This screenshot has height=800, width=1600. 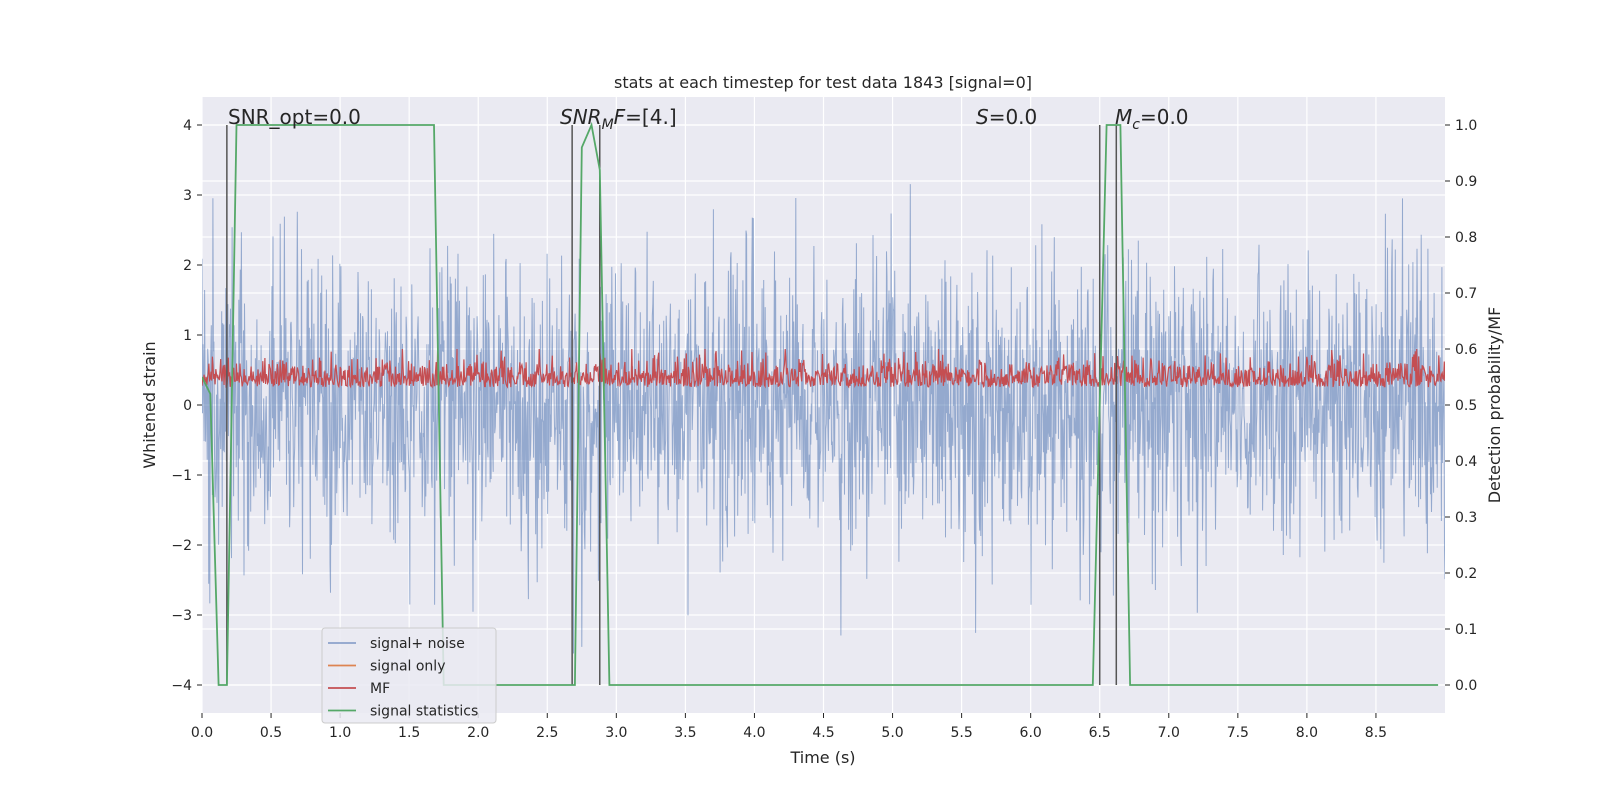 I want to click on y-axis-label: Whitened strain, so click(x=149, y=404).